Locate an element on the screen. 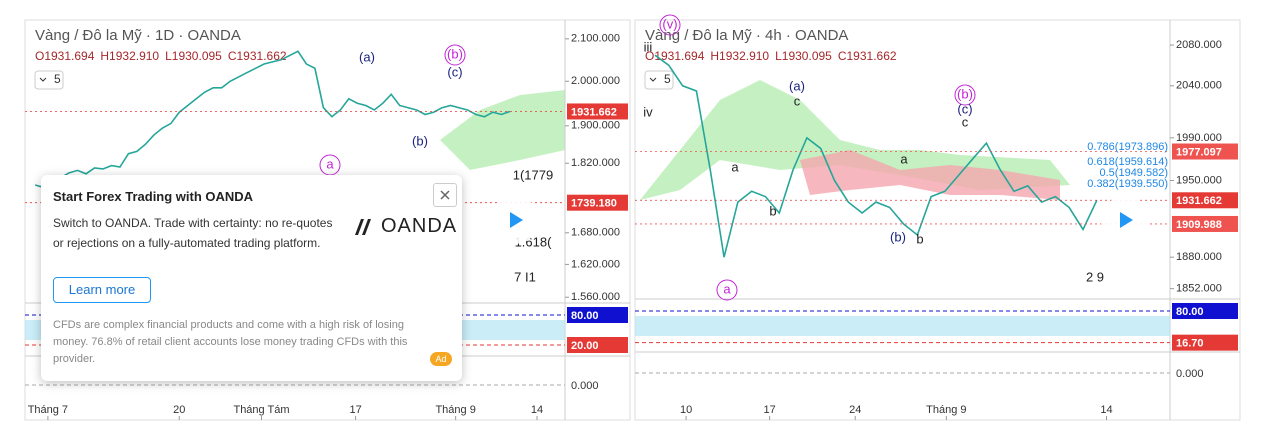 This screenshot has width=1281, height=431. wave-label: (v) is located at coordinates (669, 23).